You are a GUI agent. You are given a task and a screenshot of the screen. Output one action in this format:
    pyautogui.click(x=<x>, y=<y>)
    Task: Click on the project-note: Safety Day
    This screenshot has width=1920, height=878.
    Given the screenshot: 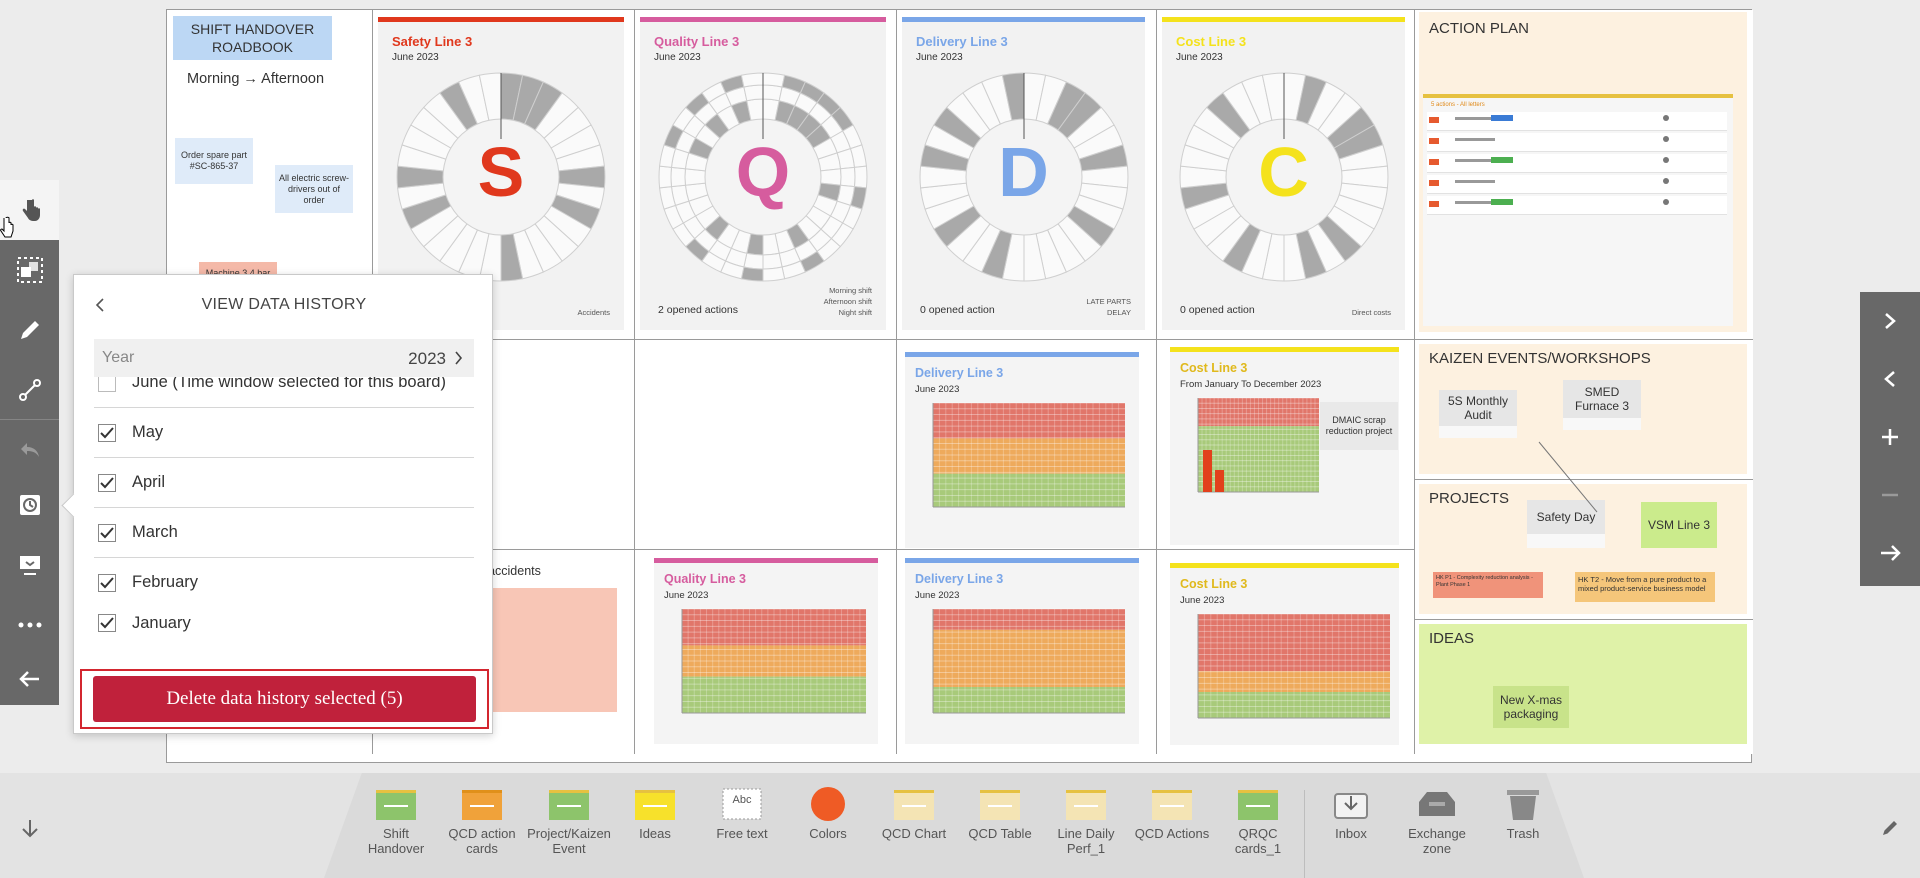 What is the action you would take?
    pyautogui.click(x=1566, y=524)
    